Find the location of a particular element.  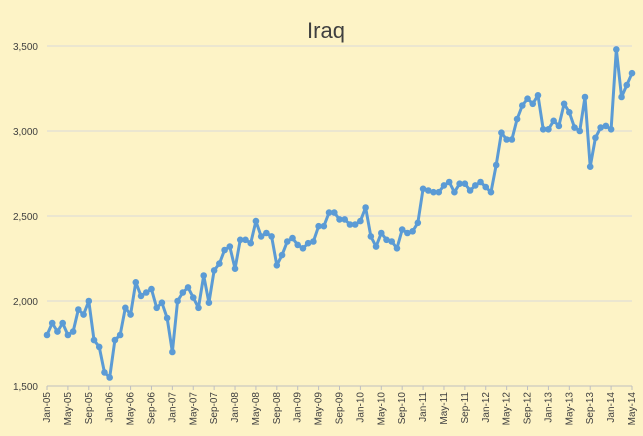

y-tick-label: 3,500 is located at coordinates (25, 47).